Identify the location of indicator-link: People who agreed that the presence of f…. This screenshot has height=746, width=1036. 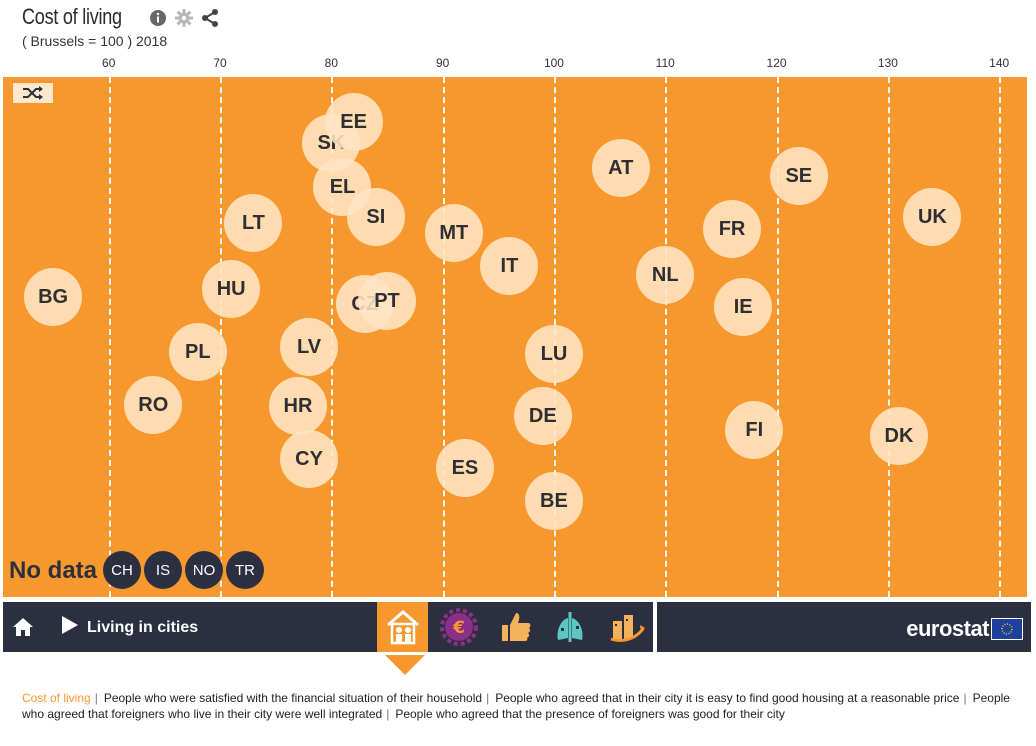
(590, 714).